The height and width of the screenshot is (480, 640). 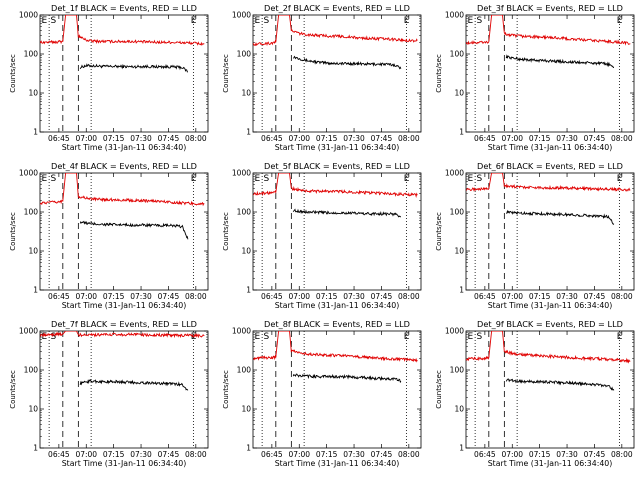 What do you see at coordinates (550, 8) in the screenshot?
I see `chart-title: Det_3f BLACK = Events, RED = LLD` at bounding box center [550, 8].